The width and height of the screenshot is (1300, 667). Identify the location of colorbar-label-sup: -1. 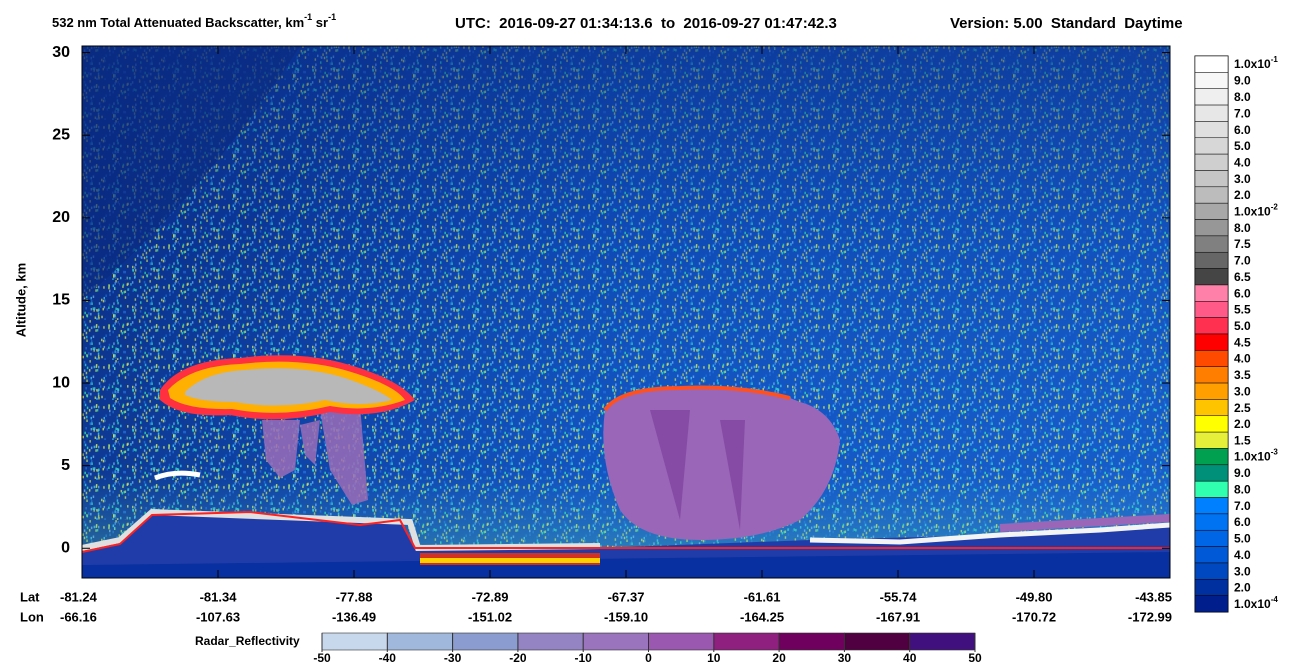
(1275, 59).